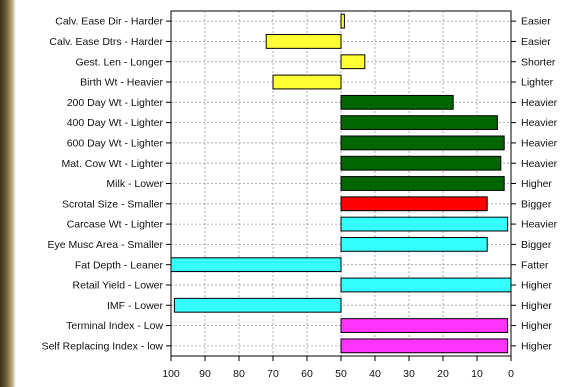  What do you see at coordinates (477, 374) in the screenshot?
I see `x-tick-label: 10` at bounding box center [477, 374].